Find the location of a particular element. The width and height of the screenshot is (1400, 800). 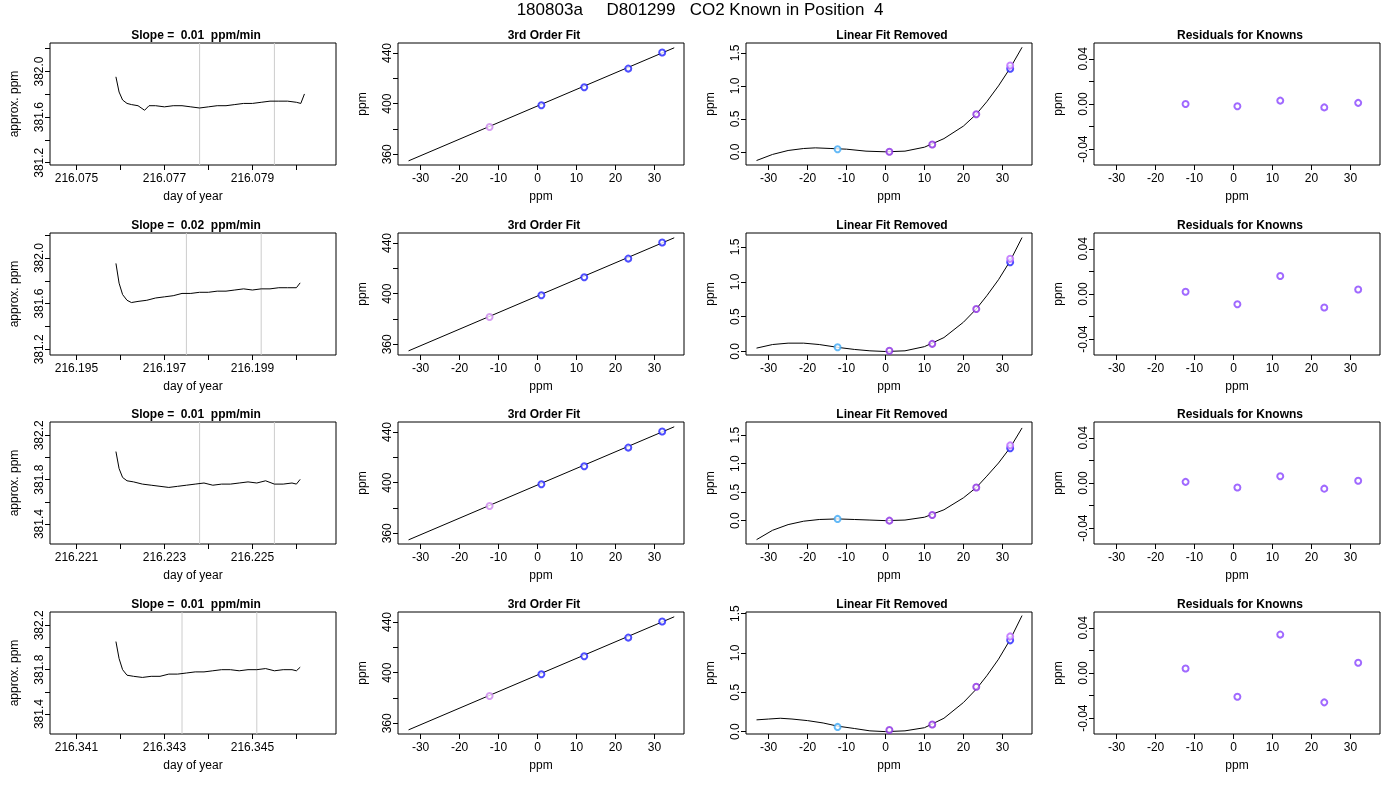

x-tick-label: 216.221 is located at coordinates (76, 557).